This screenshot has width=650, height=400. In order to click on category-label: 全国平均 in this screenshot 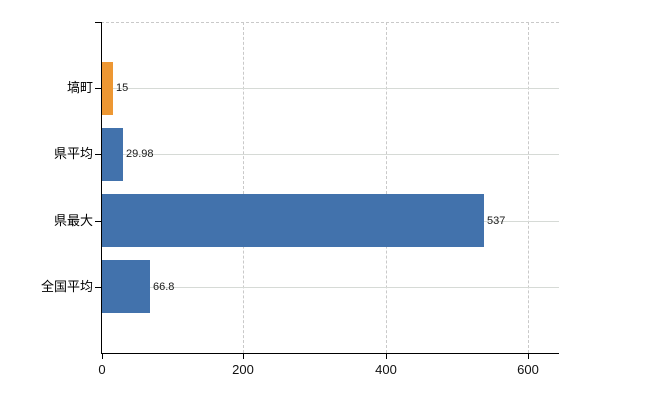, I will do `click(66, 286)`.